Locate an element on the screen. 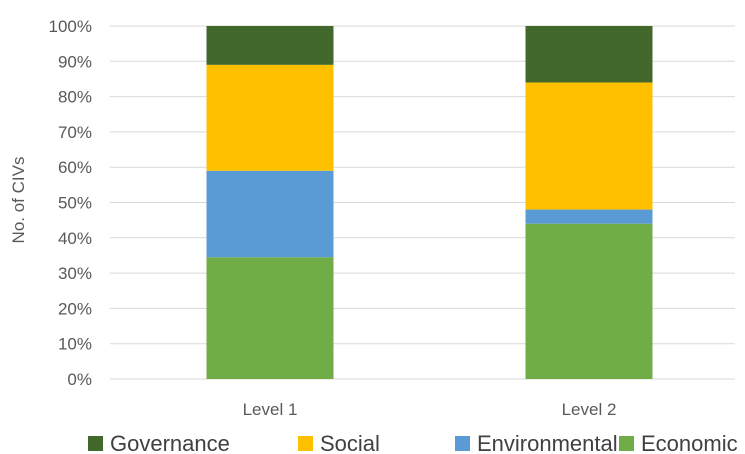 The height and width of the screenshot is (454, 745). x-category-label: Level 1 is located at coordinates (270, 409).